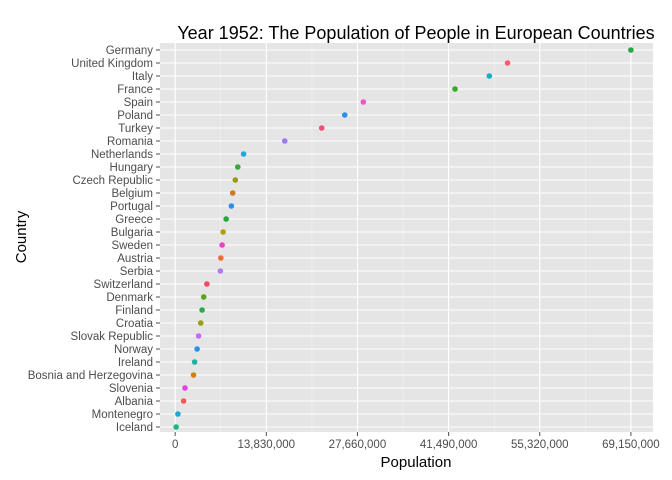 This screenshot has height=480, width=672. What do you see at coordinates (134, 220) in the screenshot?
I see `y-tick-label: Greece` at bounding box center [134, 220].